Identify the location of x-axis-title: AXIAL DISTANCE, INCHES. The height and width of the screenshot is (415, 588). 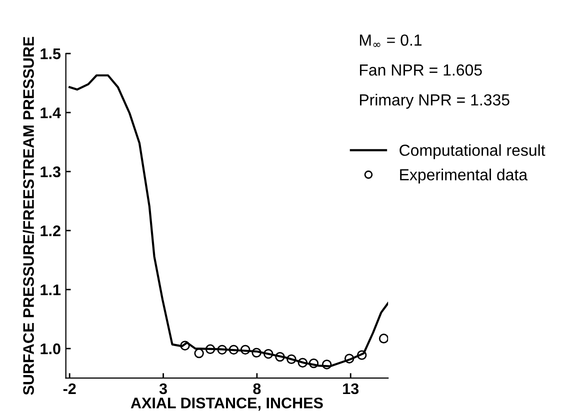
(226, 404).